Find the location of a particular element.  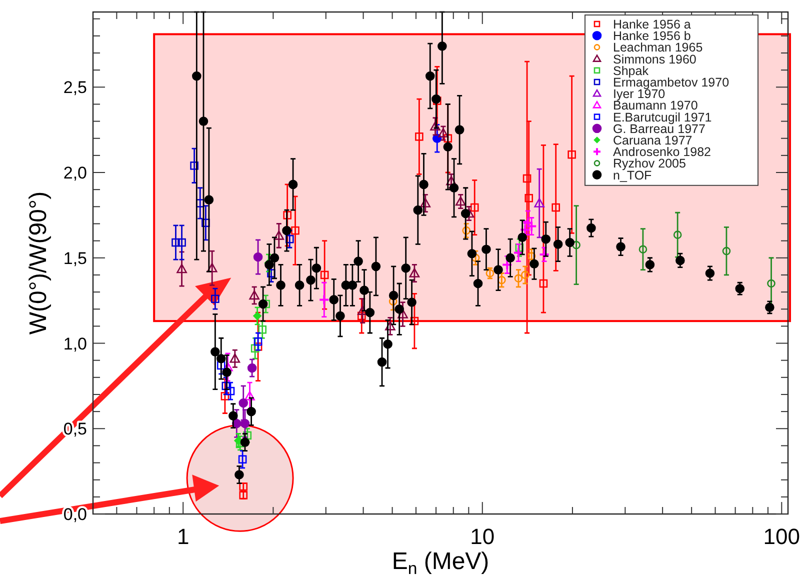

legend-label: Simmons 1960 is located at coordinates (654, 59).